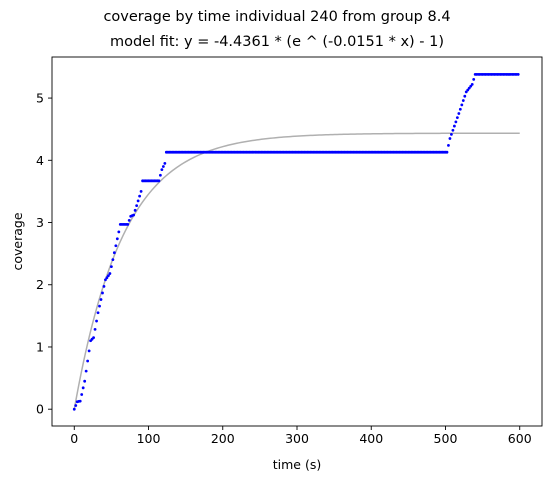 The height and width of the screenshot is (480, 554). I want to click on x-tick-label: 500, so click(446, 438).